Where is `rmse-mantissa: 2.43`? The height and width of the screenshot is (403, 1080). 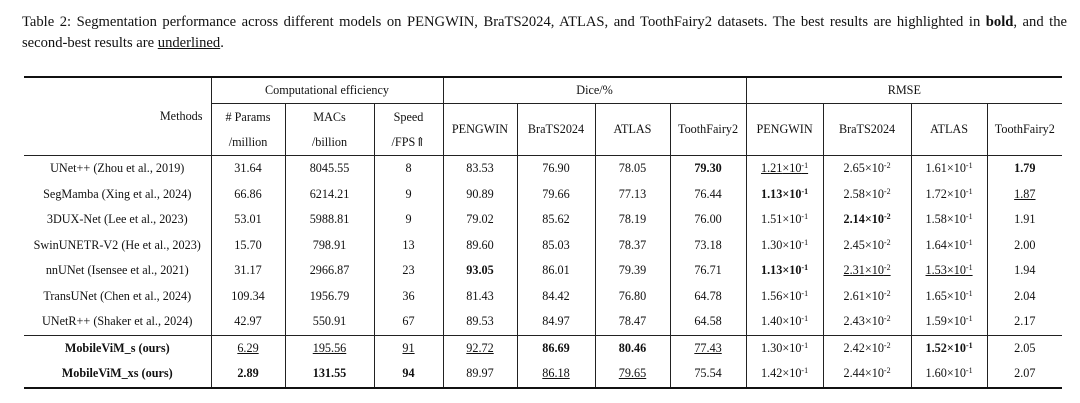
rmse-mantissa: 2.43 is located at coordinates (854, 321).